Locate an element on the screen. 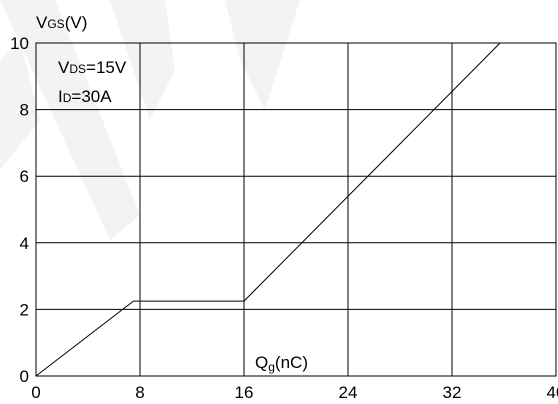 This screenshot has height=404, width=558. y-tick-labels: 0 2 4 6 8 10 is located at coordinates (19, 210).